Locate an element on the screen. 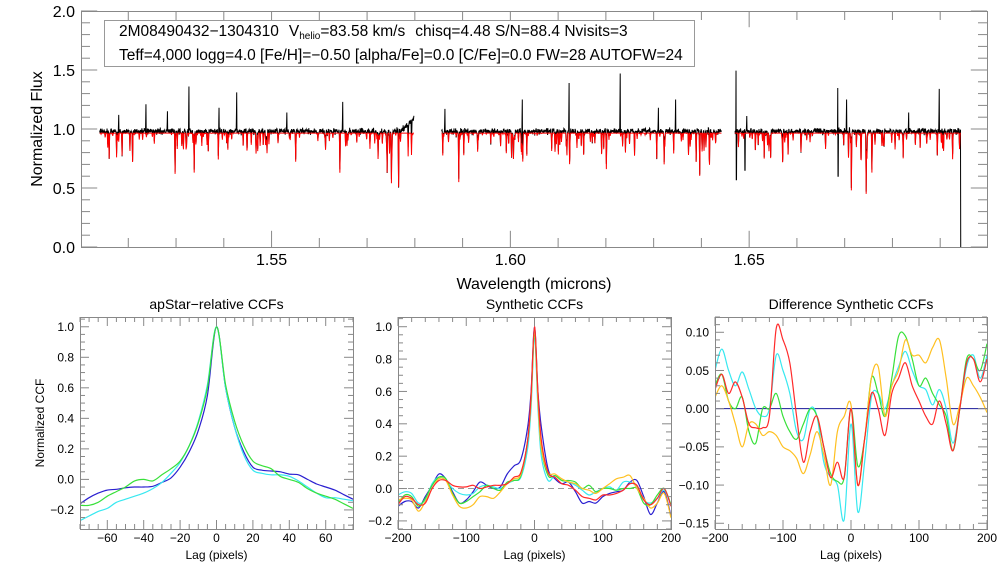 This screenshot has width=1008, height=576. x-tick-label: 1.60 is located at coordinates (510, 260).